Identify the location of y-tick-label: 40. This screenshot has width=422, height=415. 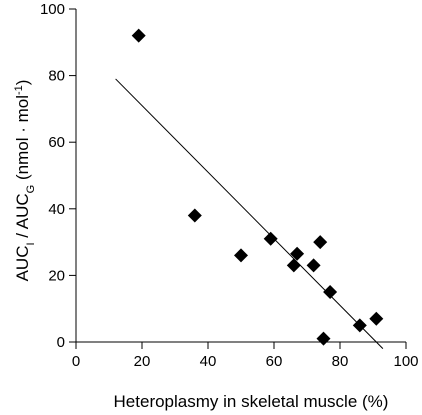
(56, 209).